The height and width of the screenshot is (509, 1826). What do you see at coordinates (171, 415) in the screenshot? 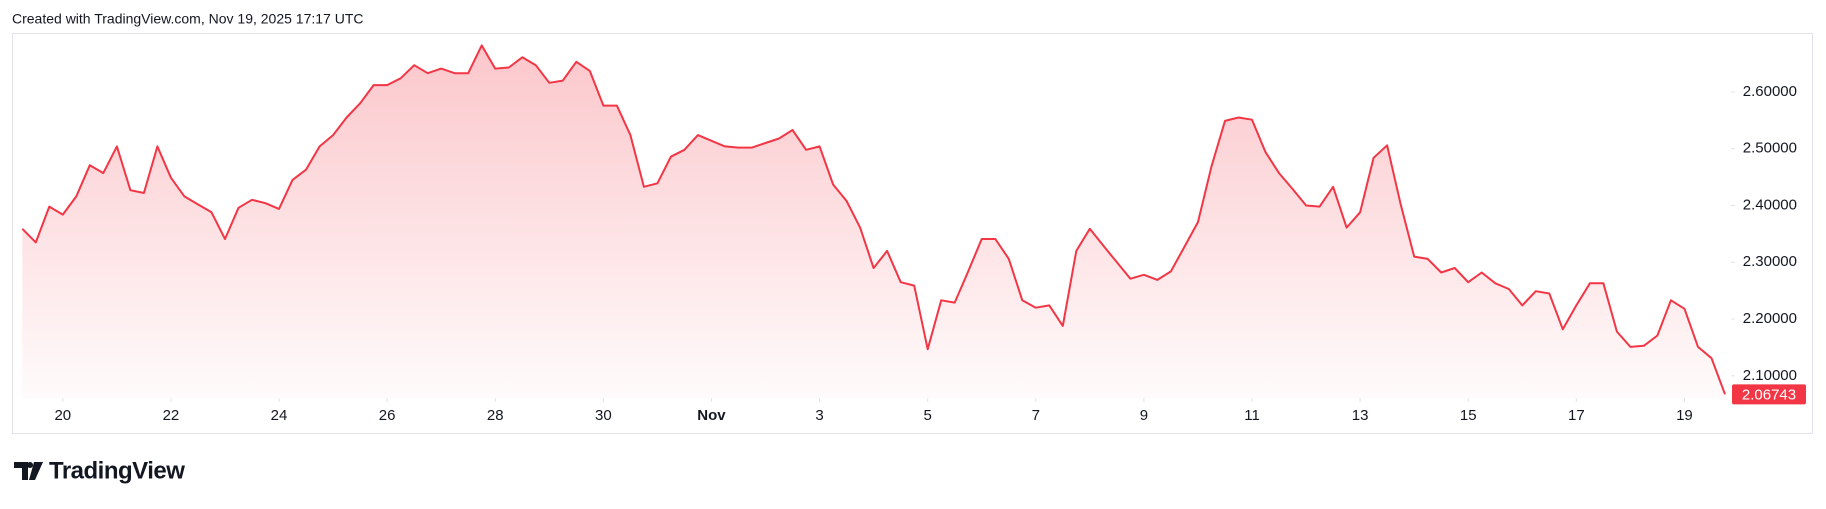
I see `x-tick-label: 22` at bounding box center [171, 415].